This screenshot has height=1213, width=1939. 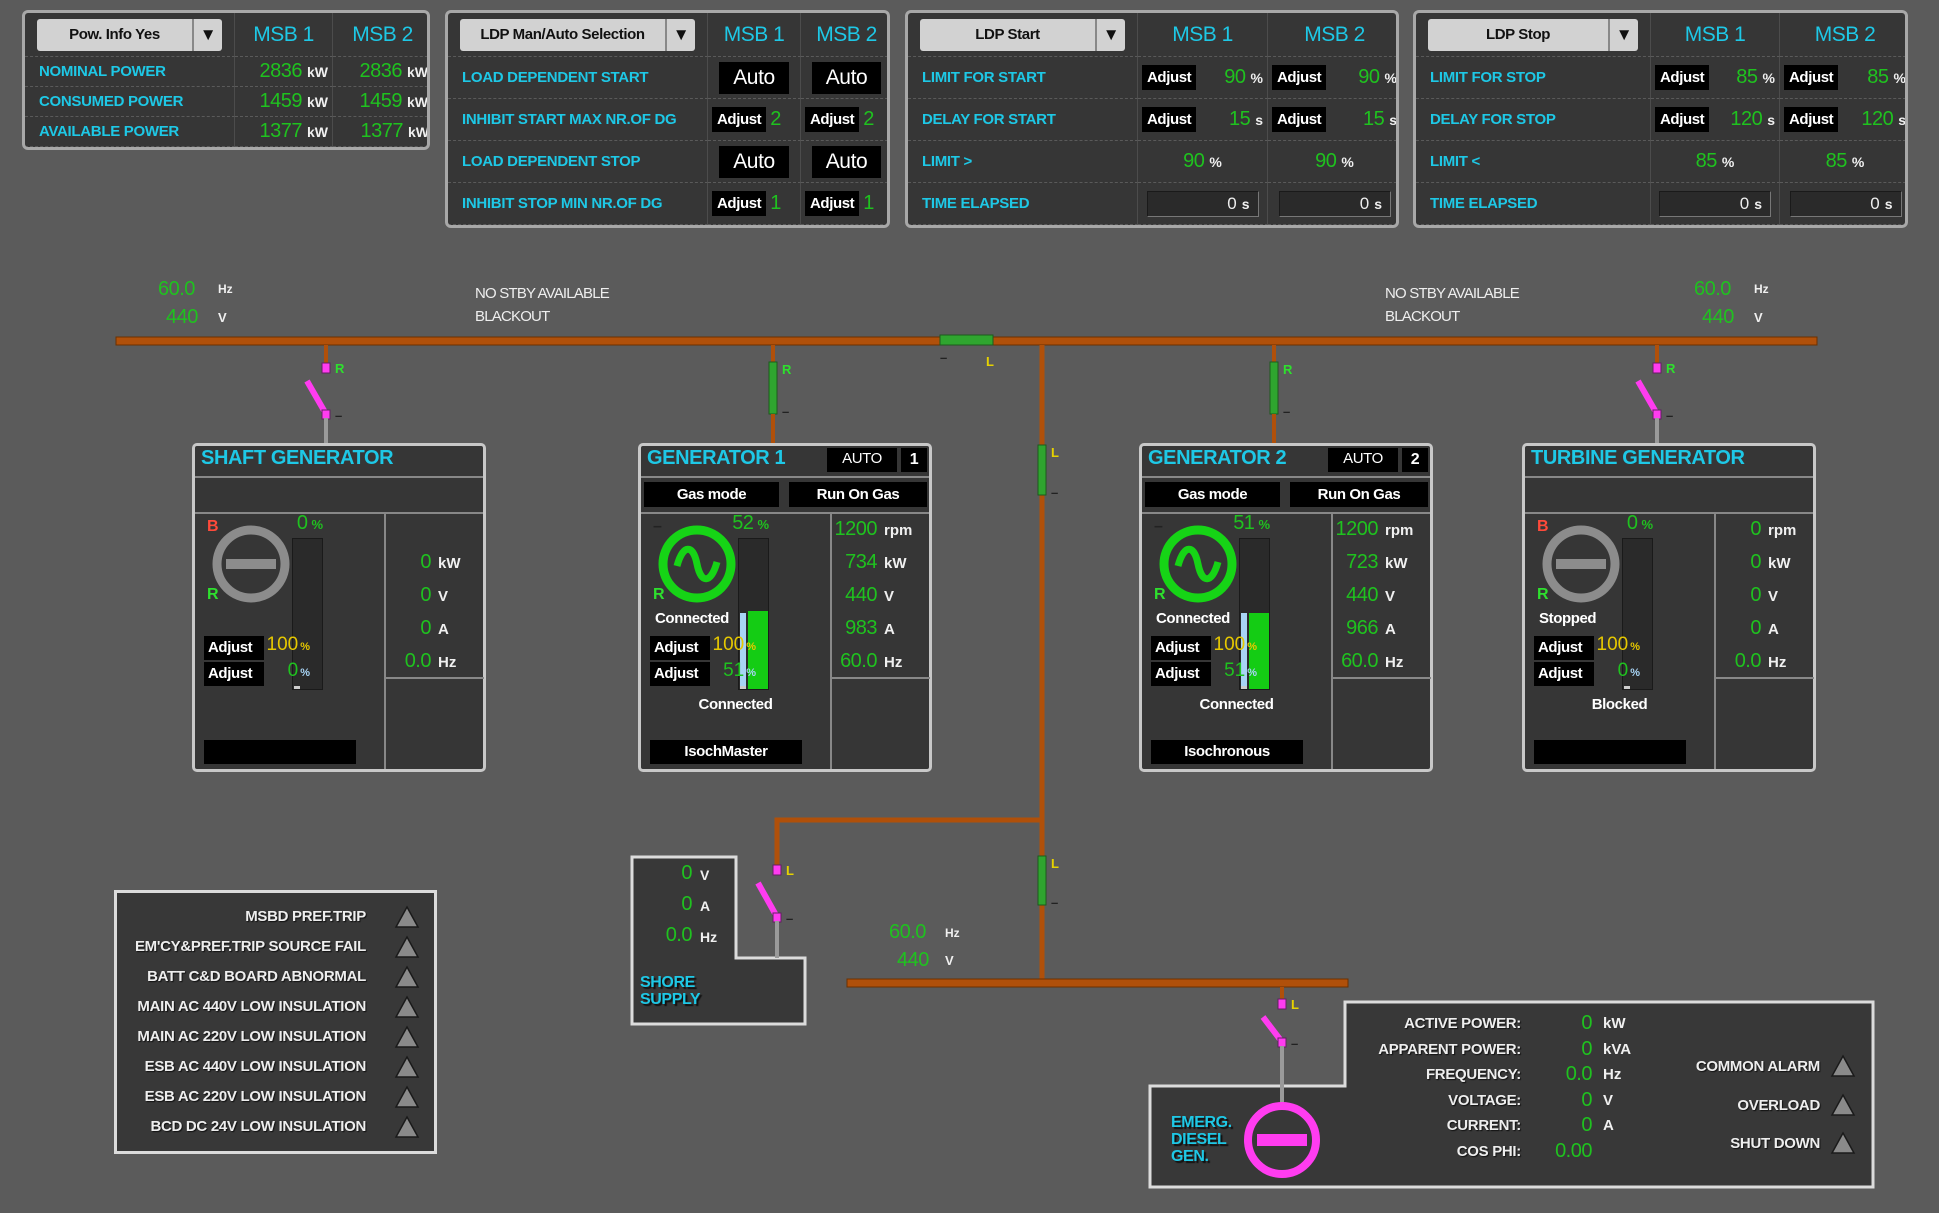 What do you see at coordinates (1239, 119) in the screenshot?
I see `setpoint-value: 15` at bounding box center [1239, 119].